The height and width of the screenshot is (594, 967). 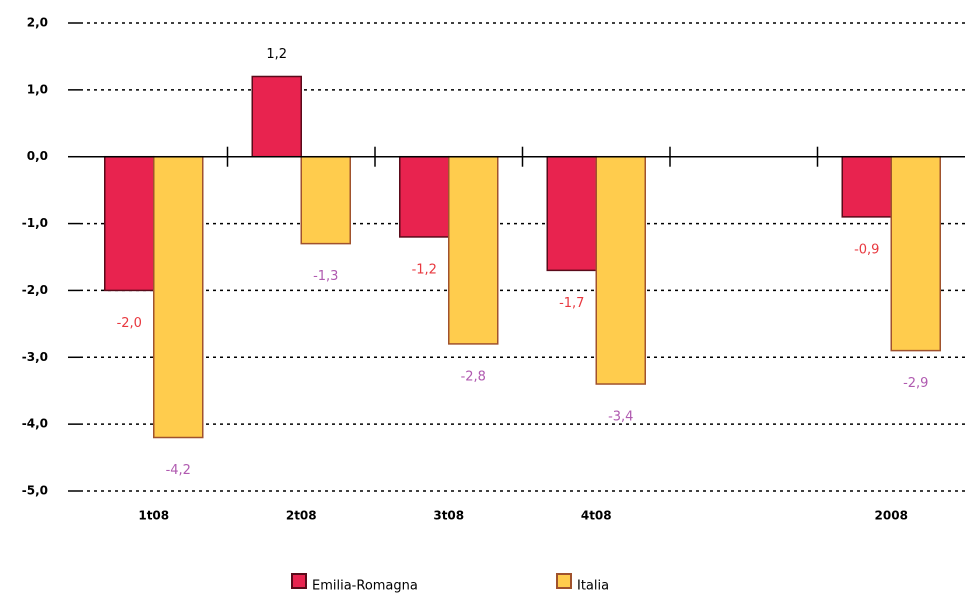 What do you see at coordinates (35, 357) in the screenshot?
I see `y-tick-label: -3,0` at bounding box center [35, 357].